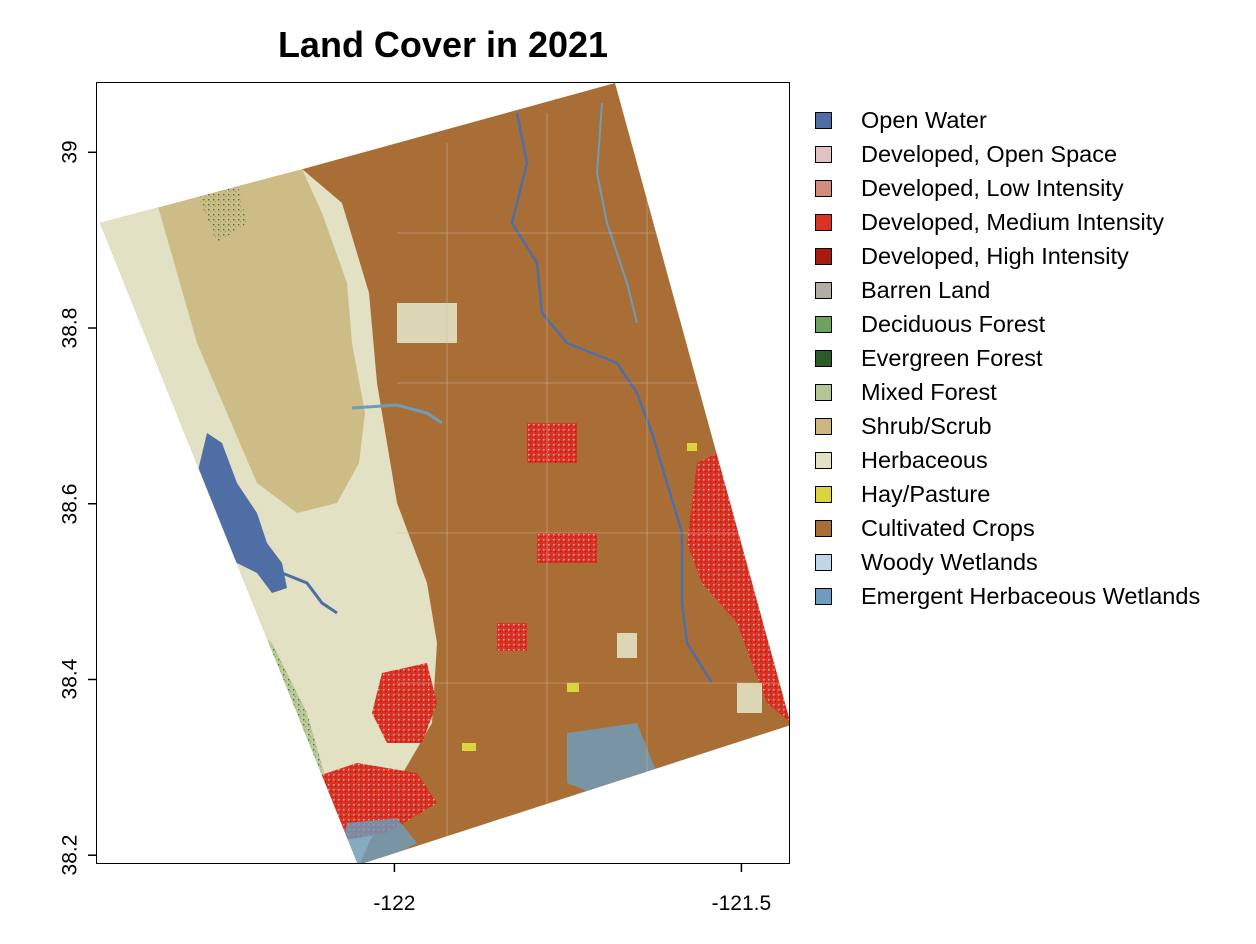  Describe the element at coordinates (552, 443) in the screenshot. I see `urban-area` at that location.